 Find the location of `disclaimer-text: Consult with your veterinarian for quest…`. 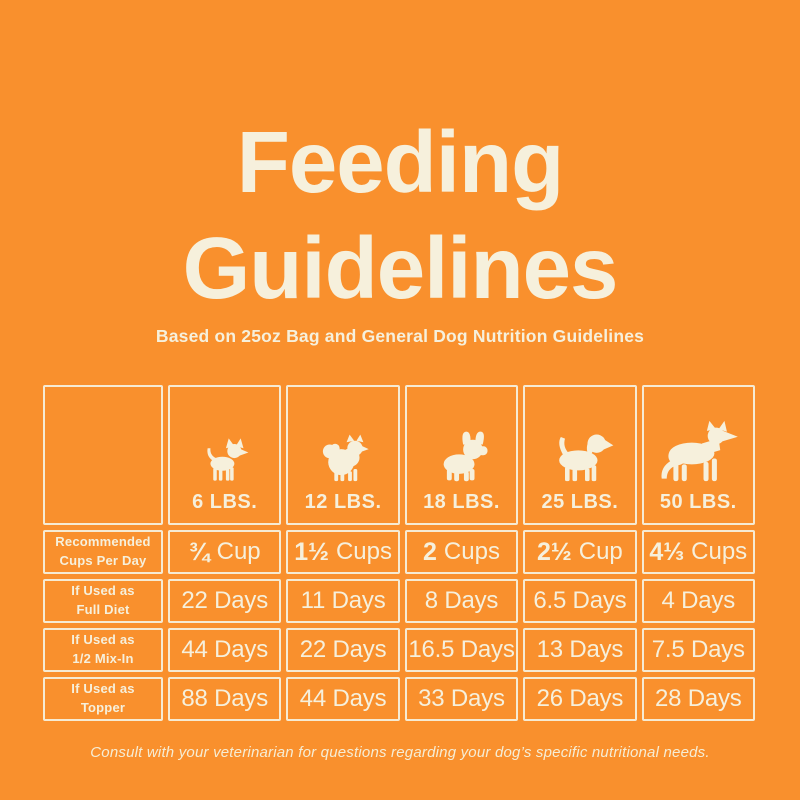

disclaimer-text: Consult with your veterinarian for quest… is located at coordinates (400, 752).